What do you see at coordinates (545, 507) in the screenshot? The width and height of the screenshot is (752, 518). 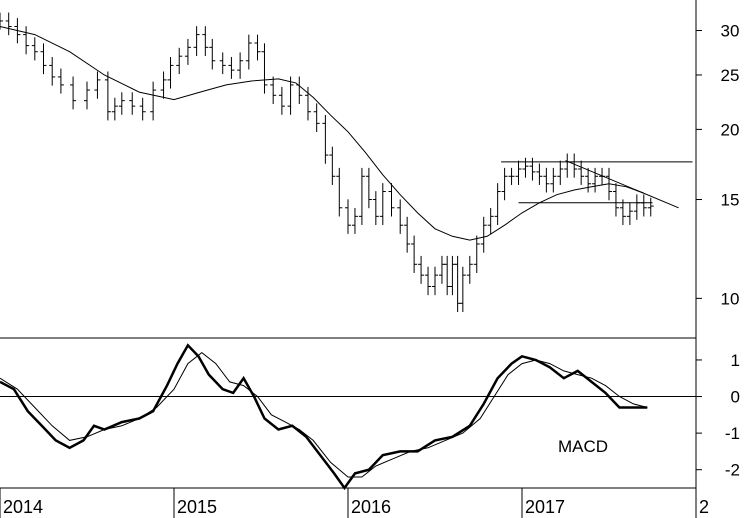 I see `x-tick-label: 2017` at bounding box center [545, 507].